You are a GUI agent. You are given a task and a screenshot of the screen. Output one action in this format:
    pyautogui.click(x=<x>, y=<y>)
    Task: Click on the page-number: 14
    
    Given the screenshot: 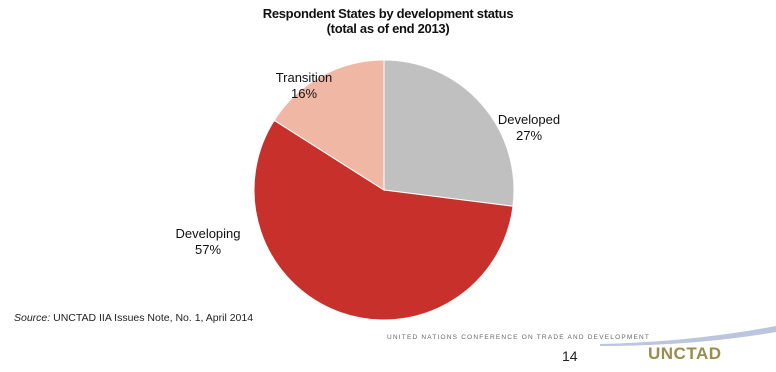 What is the action you would take?
    pyautogui.click(x=570, y=356)
    